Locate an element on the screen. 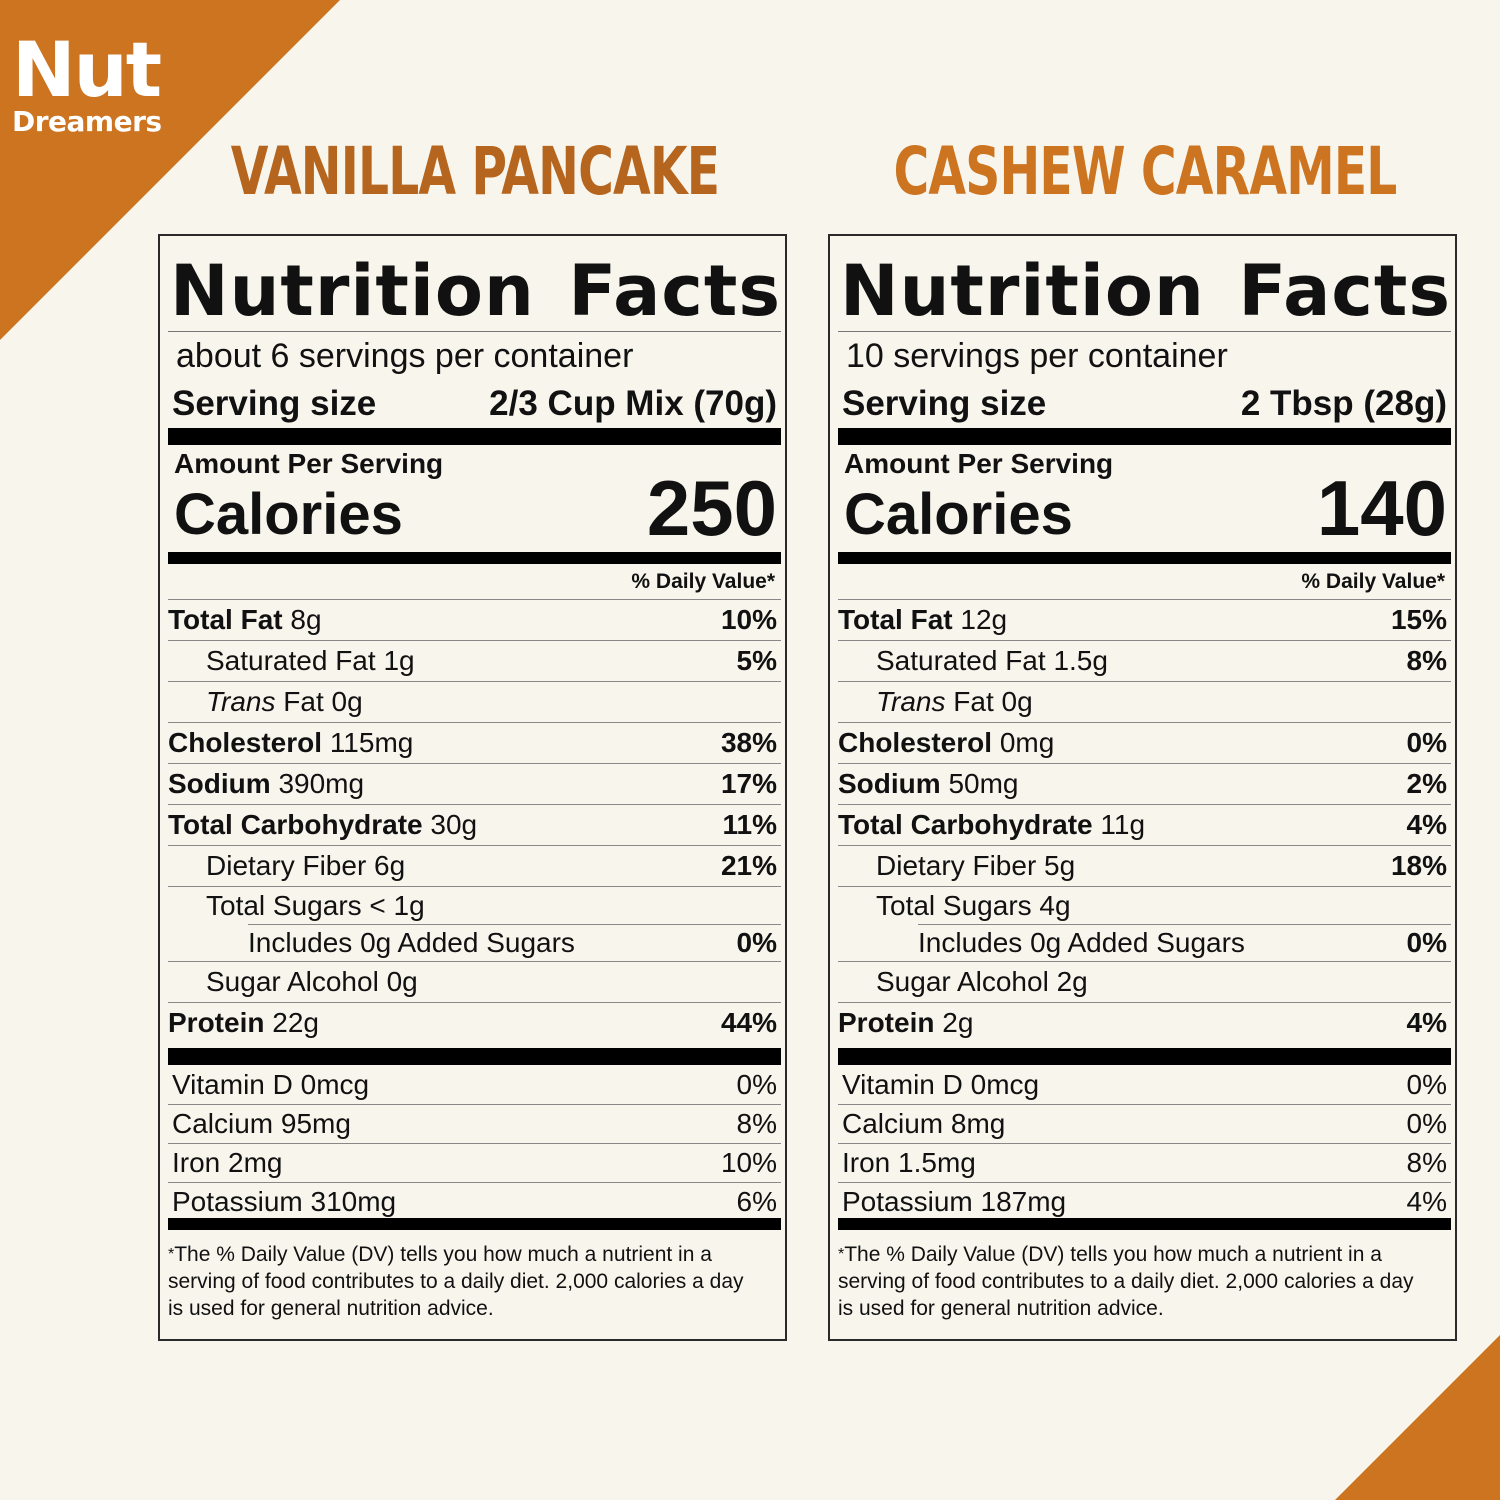  nutrient-dv: 2% is located at coordinates (1426, 783).